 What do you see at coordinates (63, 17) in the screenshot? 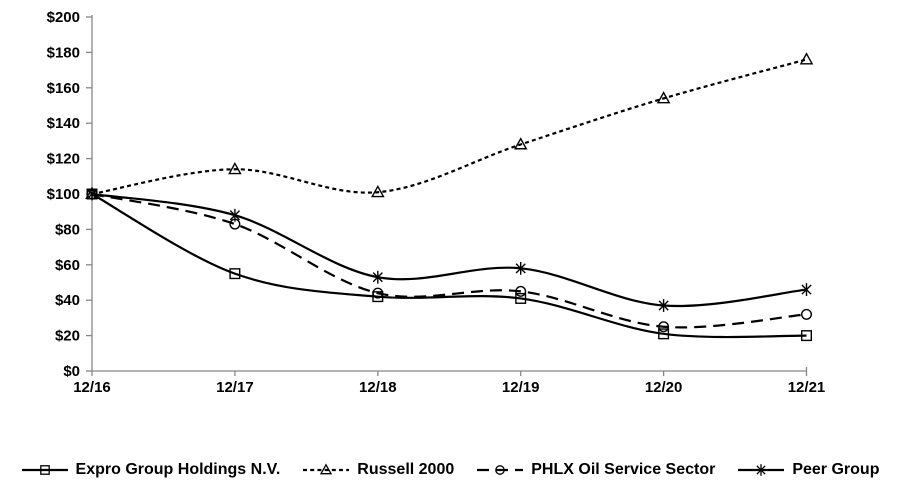
I see `y-tick-label: $200` at bounding box center [63, 17].